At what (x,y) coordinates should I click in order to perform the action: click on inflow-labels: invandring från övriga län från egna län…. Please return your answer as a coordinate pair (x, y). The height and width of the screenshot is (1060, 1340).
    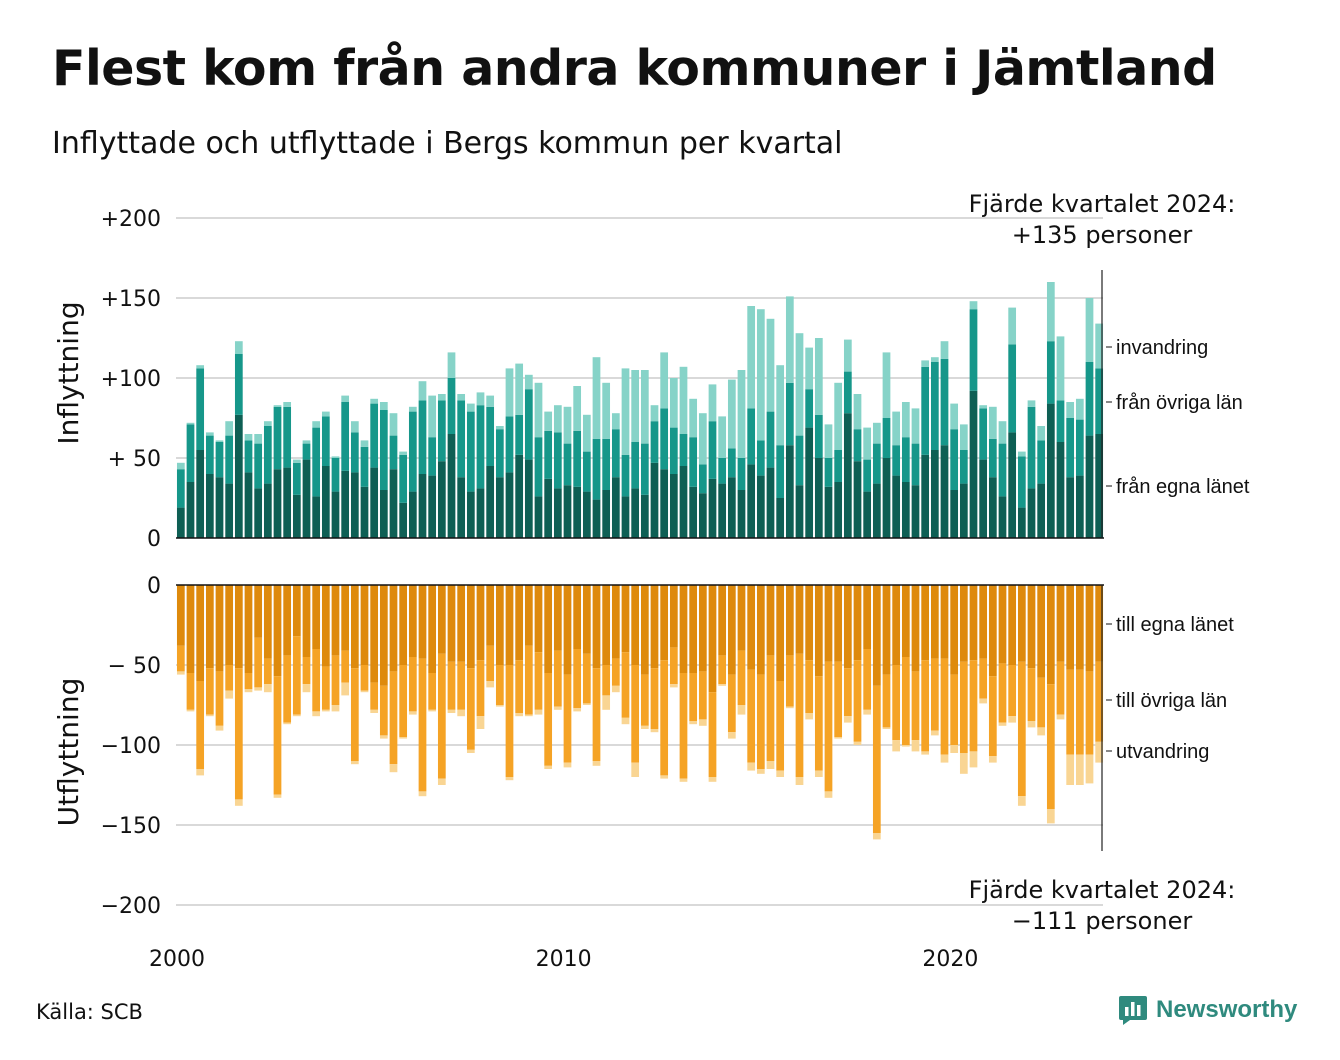
    Looking at the image, I should click on (1178, 417).